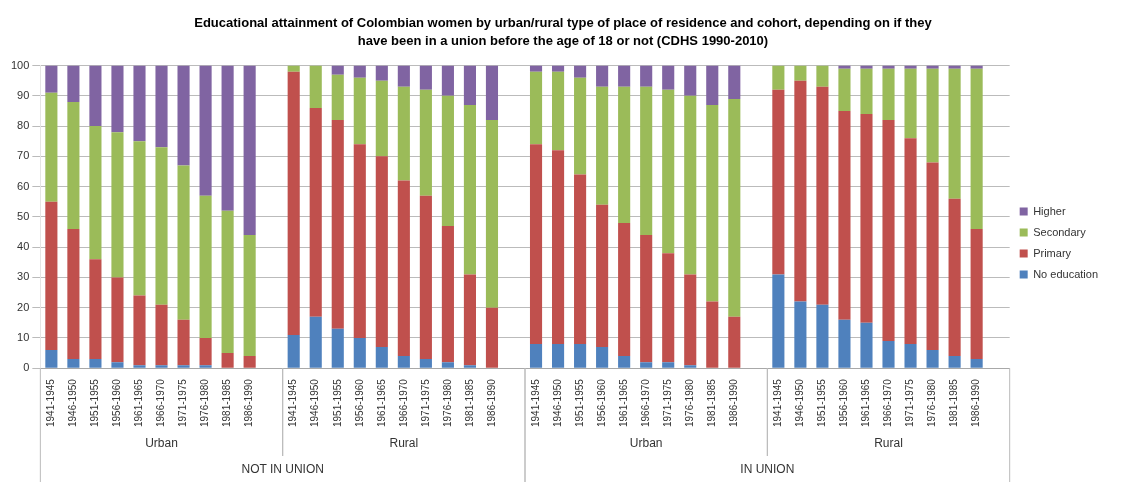  What do you see at coordinates (822, 403) in the screenshot?
I see `x-tick-label: 1951-1955` at bounding box center [822, 403].